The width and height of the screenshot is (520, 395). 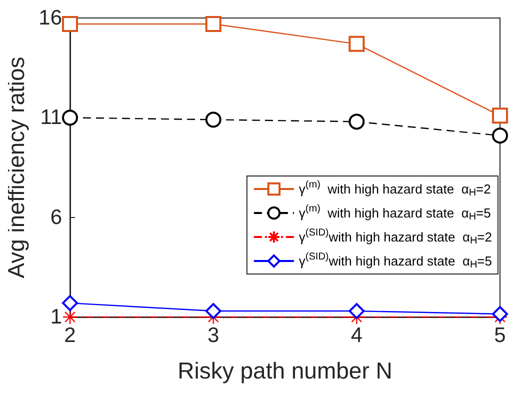 What do you see at coordinates (285, 371) in the screenshot?
I see `x-axis-title: Risky path number N` at bounding box center [285, 371].